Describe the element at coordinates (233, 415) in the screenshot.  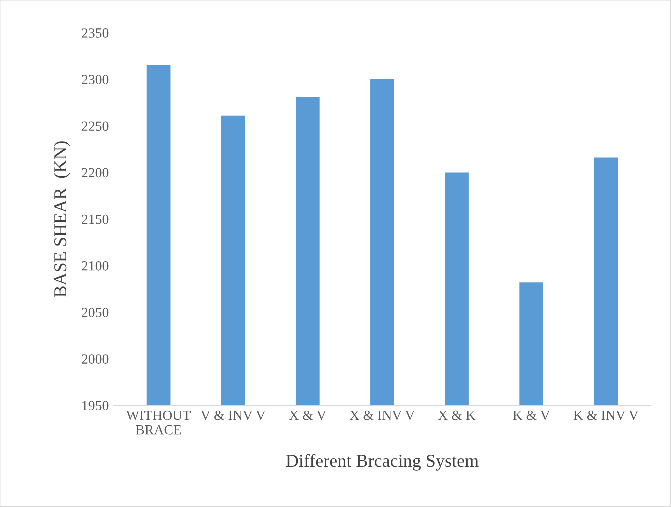
I see `x-tick-label: V & INV V` at that location.